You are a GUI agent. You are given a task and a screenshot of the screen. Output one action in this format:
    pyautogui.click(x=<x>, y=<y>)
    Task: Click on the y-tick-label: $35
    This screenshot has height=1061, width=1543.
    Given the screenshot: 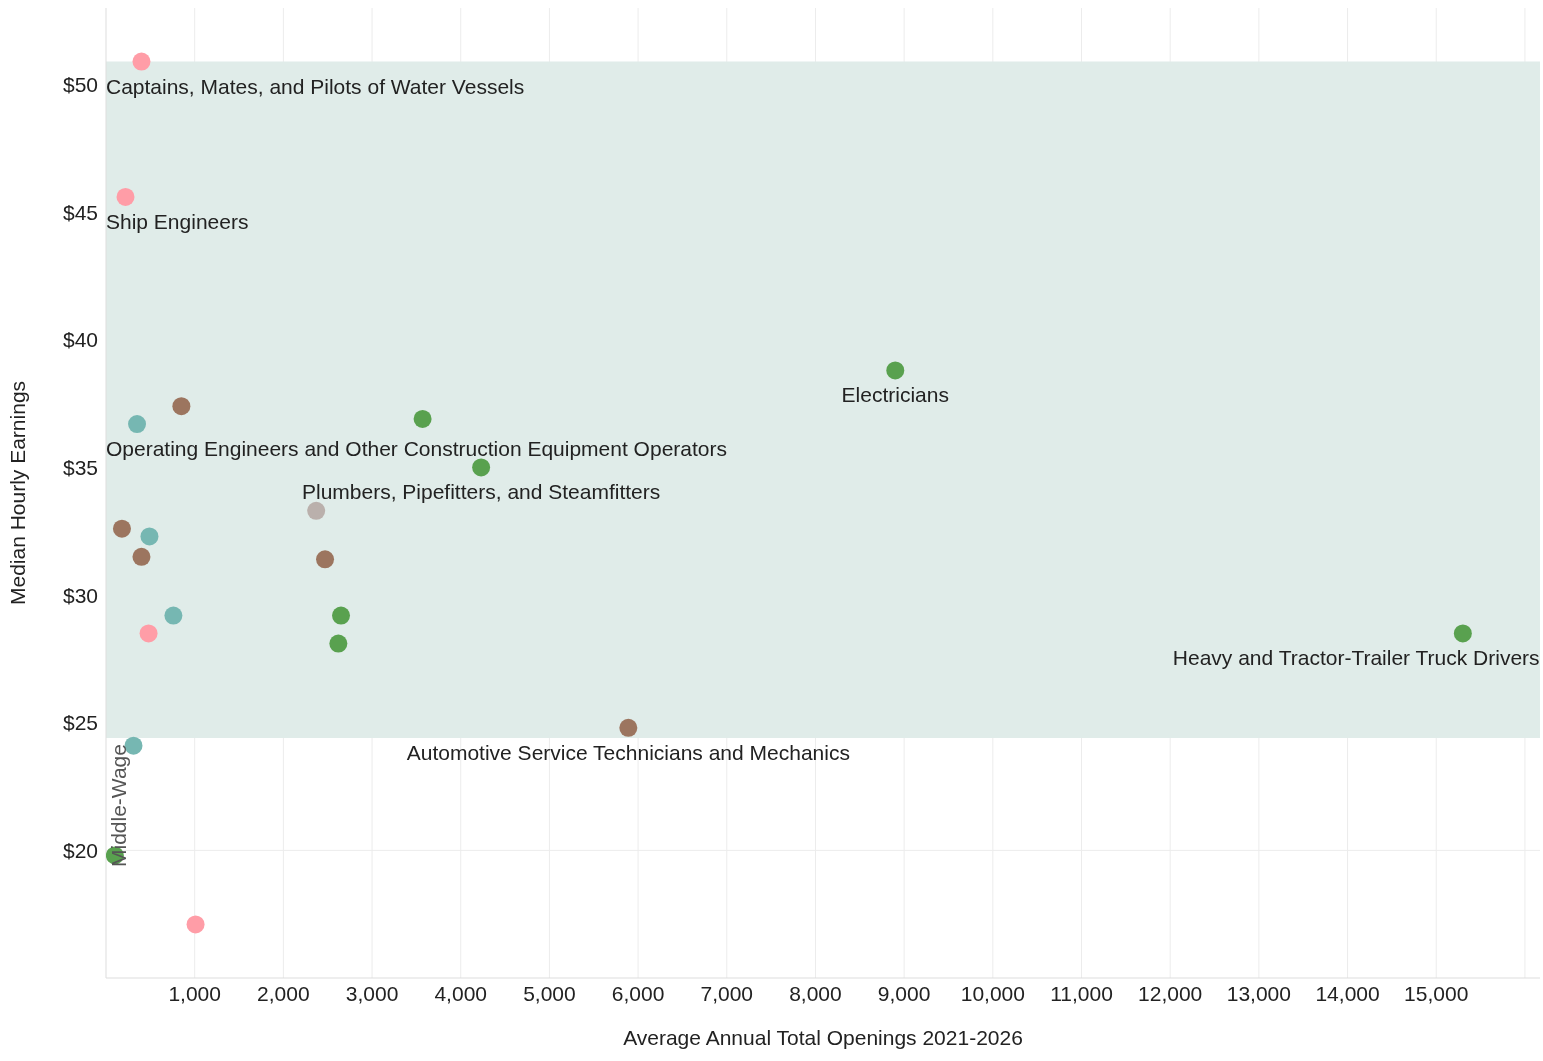 What is the action you would take?
    pyautogui.click(x=80, y=467)
    